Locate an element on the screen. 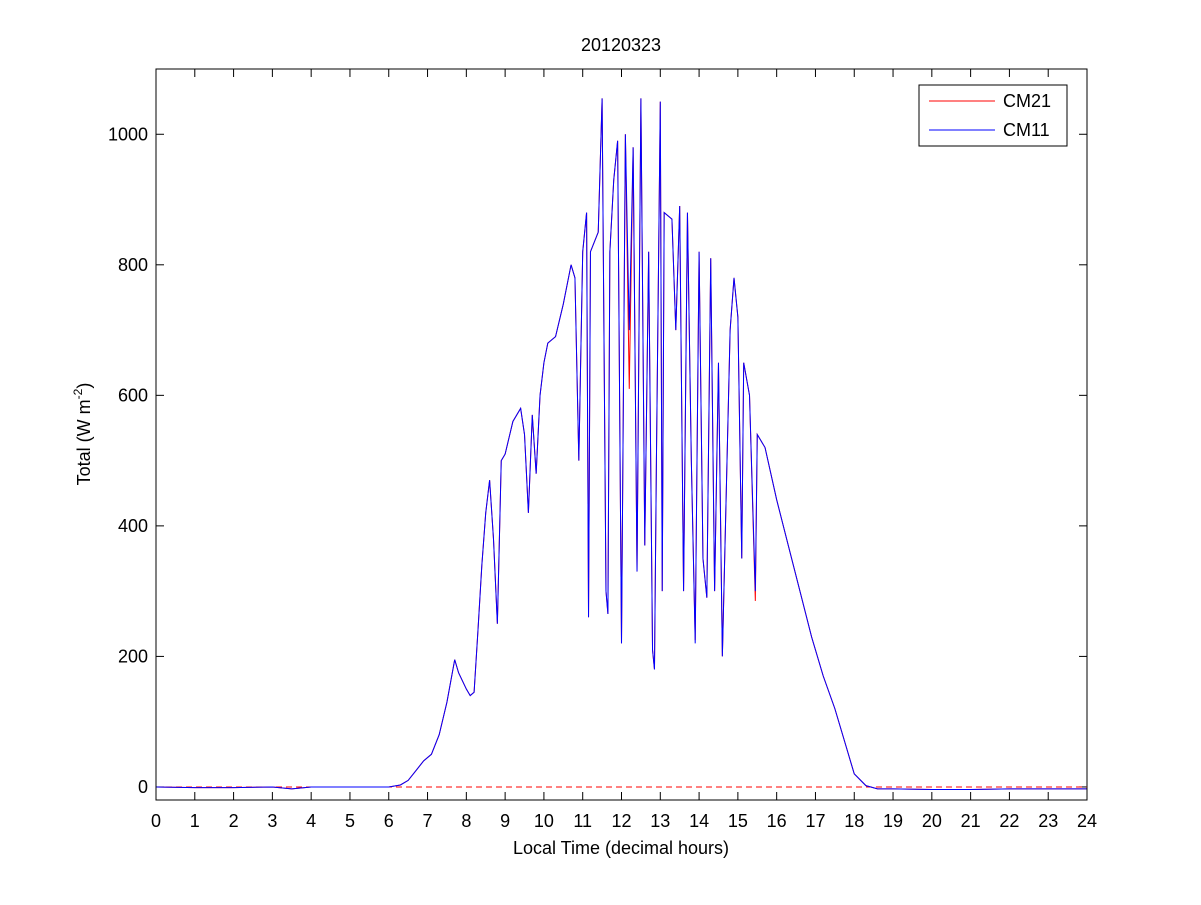 The image size is (1201, 905). x-tick-label: 7 is located at coordinates (428, 821).